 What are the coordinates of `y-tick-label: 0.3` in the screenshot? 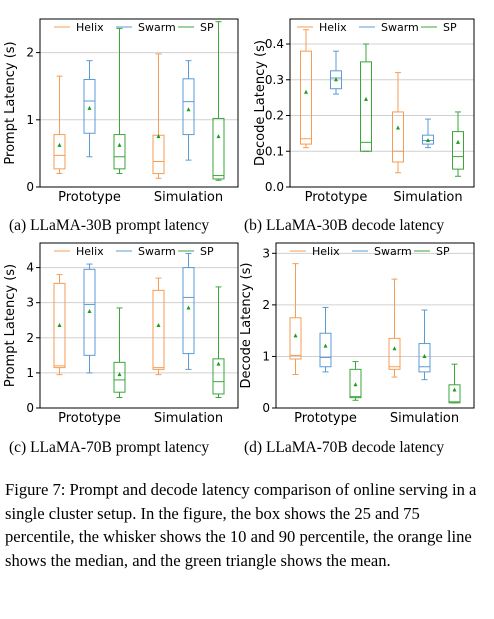 It's located at (274, 80).